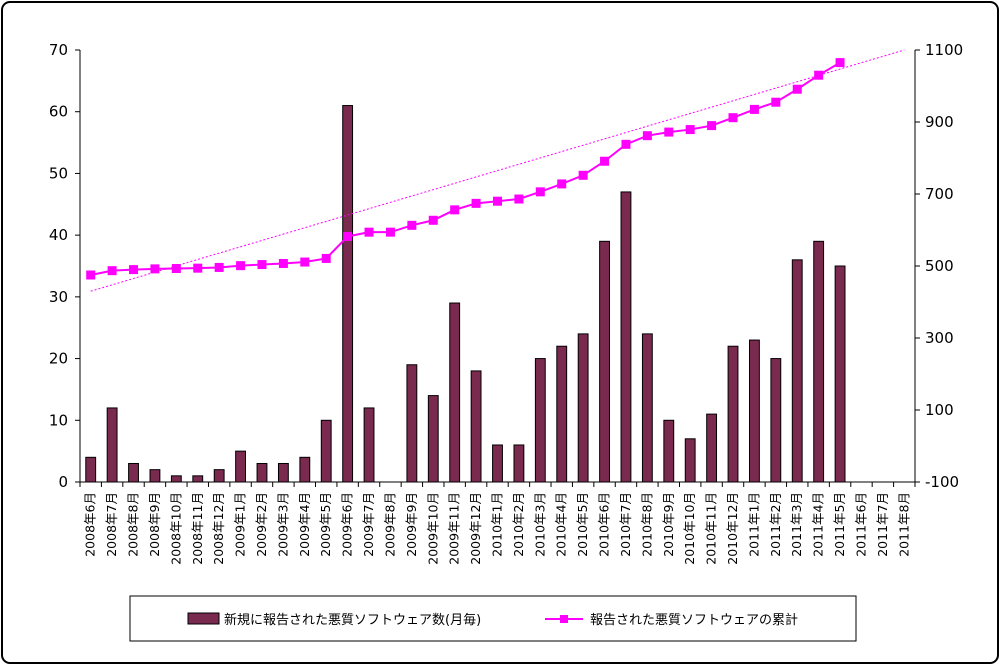 The height and width of the screenshot is (665, 1000). Describe the element at coordinates (352, 620) in the screenshot. I see `legend-bar-label: 新規に報告された悪質ソフトウェア数(月毎)` at that location.